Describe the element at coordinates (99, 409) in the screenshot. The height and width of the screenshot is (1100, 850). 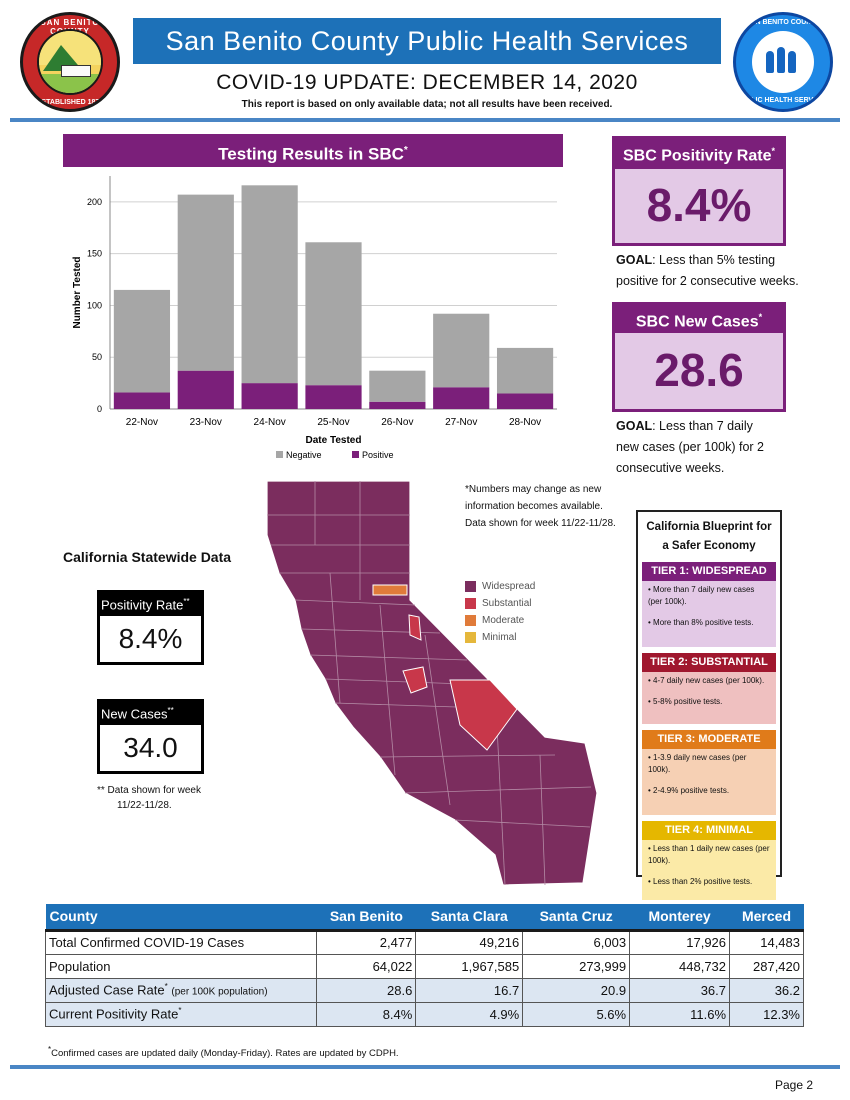
I see `y-tick-label: 0` at that location.